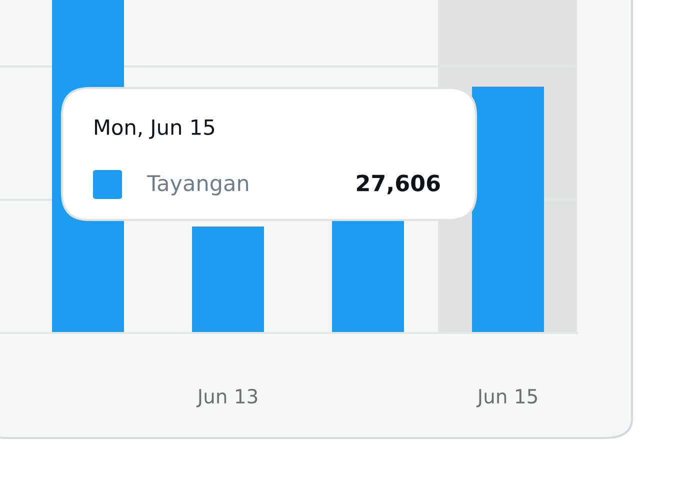 The width and height of the screenshot is (684, 483). Describe the element at coordinates (197, 185) in the screenshot. I see `legend-label: Tayangan` at that location.